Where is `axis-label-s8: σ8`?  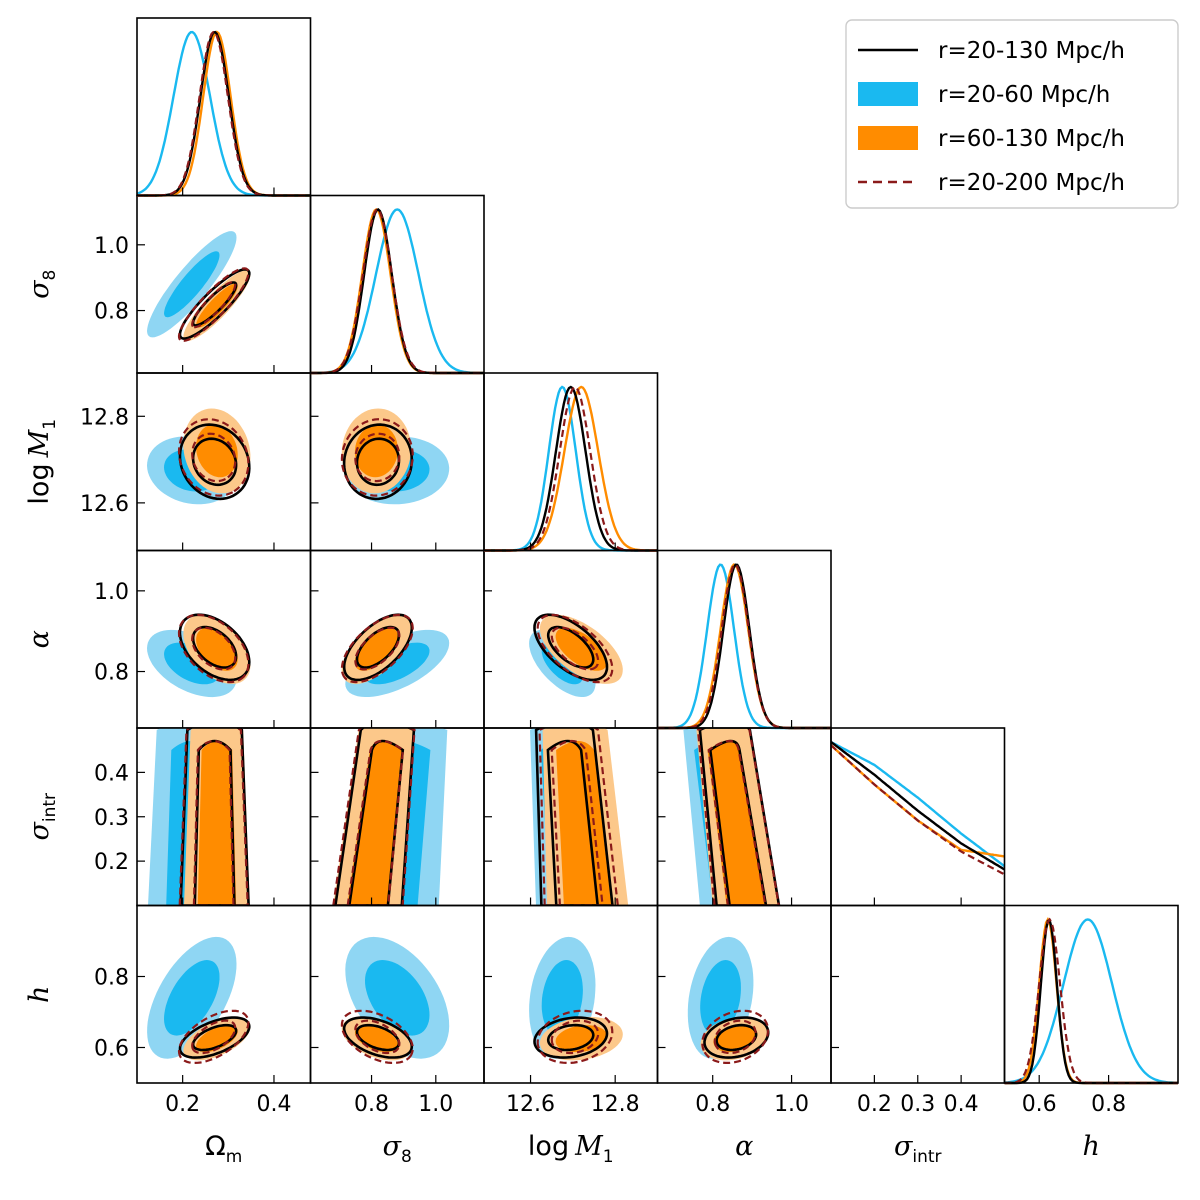
axis-label-s8: σ8 is located at coordinates (397, 1149).